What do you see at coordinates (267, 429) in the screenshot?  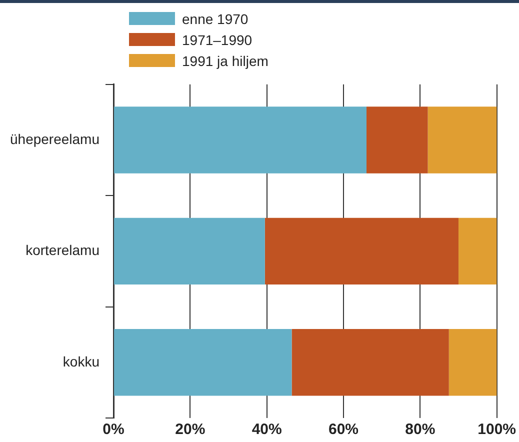 I see `x-tick-label: 40%` at bounding box center [267, 429].